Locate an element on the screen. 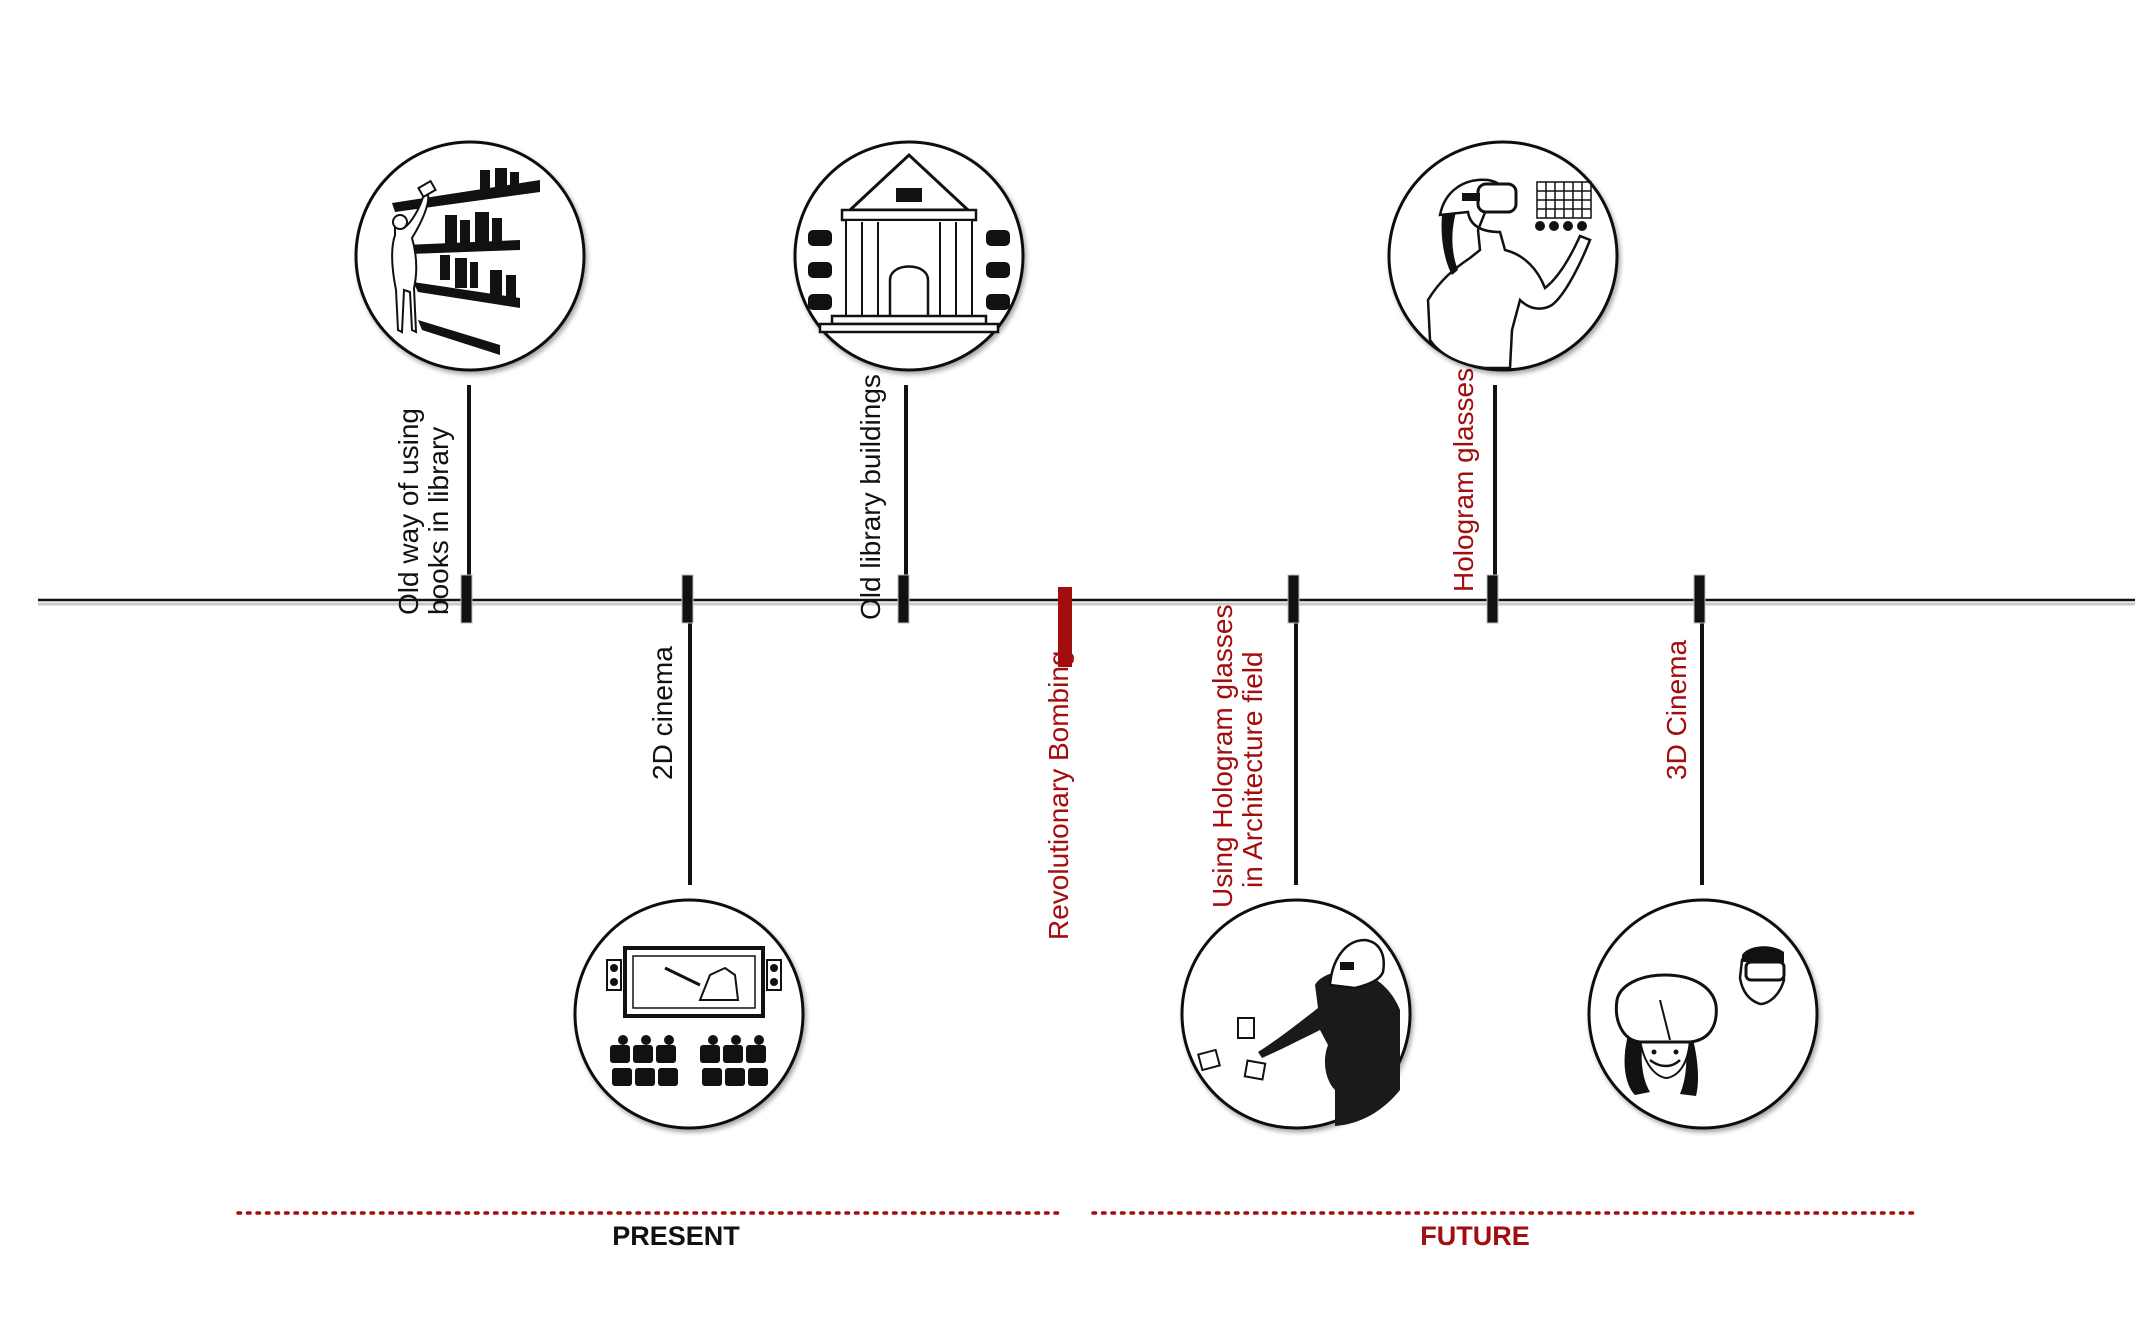 The height and width of the screenshot is (1341, 2145). library-bookshelf-drawing is located at coordinates (465, 261).